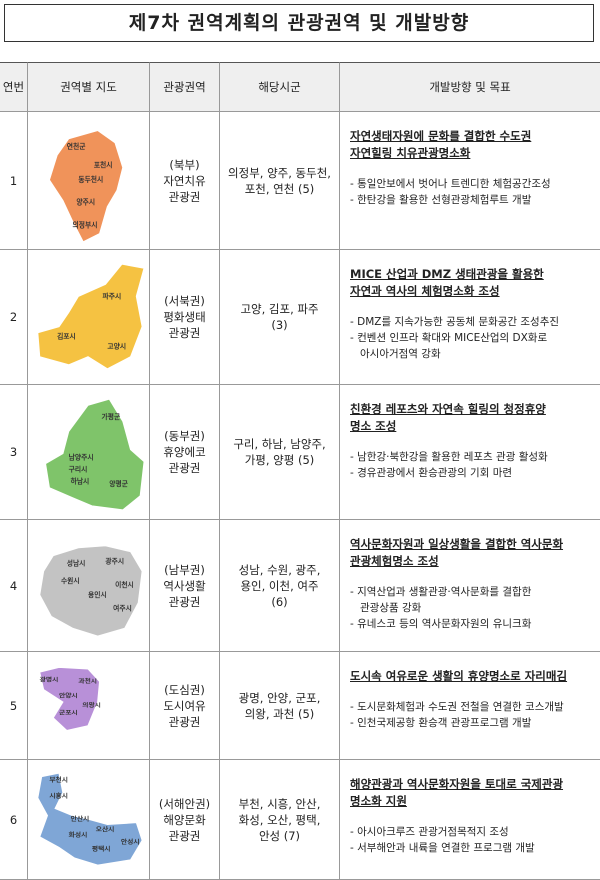 Image resolution: width=600 pixels, height=880 pixels. Describe the element at coordinates (89, 820) in the screenshot. I see `map-cell: 부천시 시흥시 안산시 화성시 오산시 평택시 안성시` at that location.